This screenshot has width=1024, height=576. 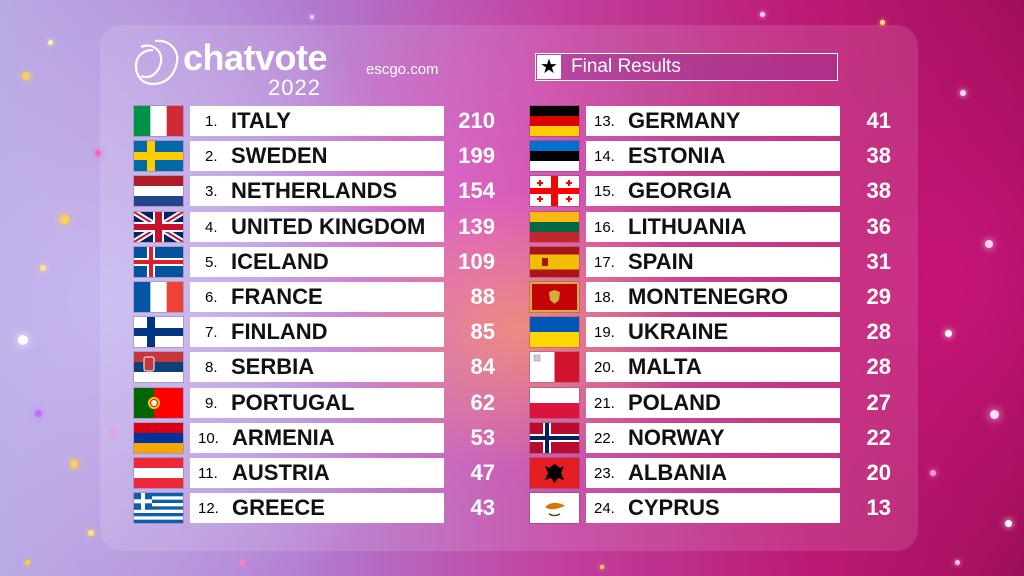 I want to click on country-box: 12. GREECE, so click(x=317, y=508).